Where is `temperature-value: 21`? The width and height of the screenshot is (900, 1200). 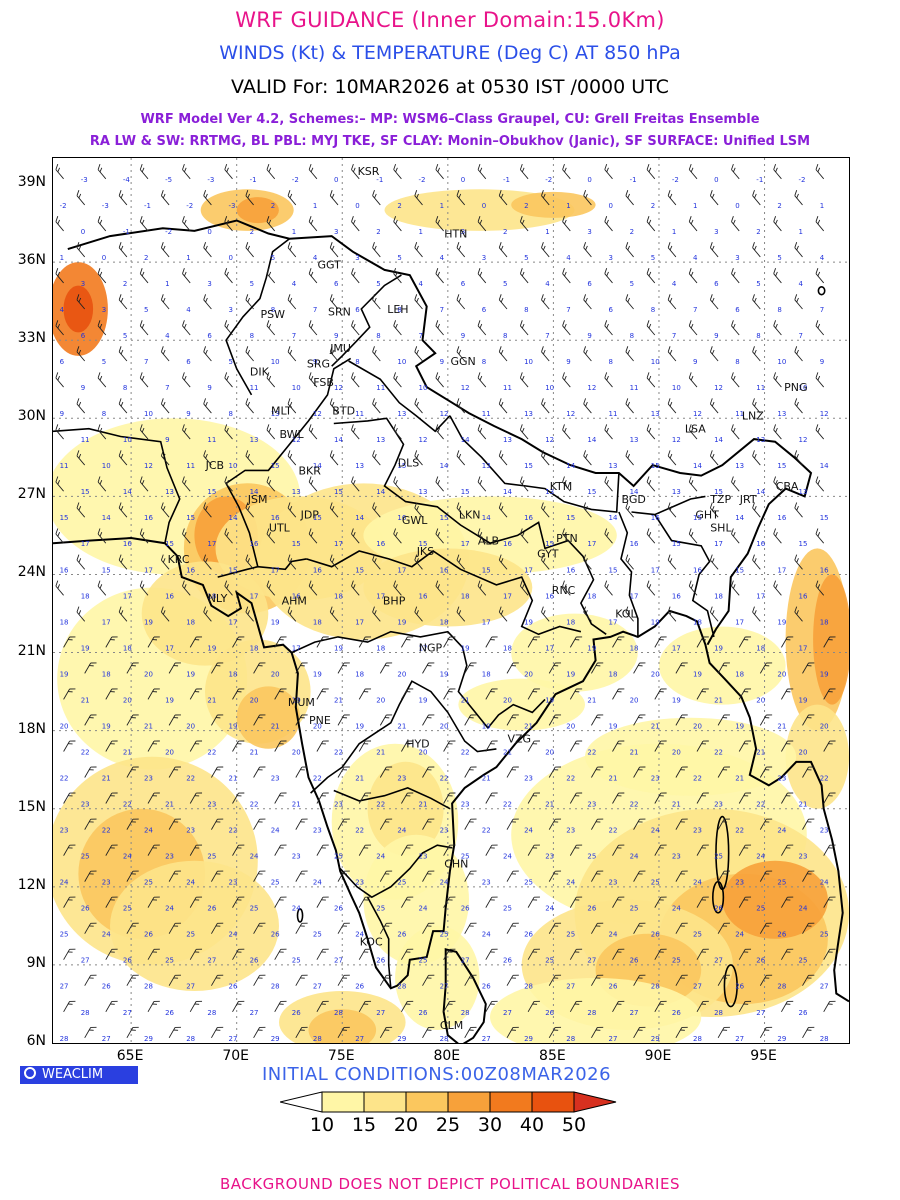
temperature-value: 21 is located at coordinates (486, 779).